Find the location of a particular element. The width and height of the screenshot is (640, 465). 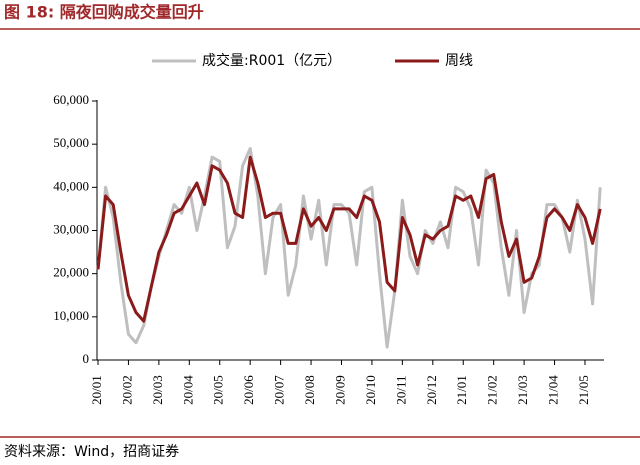

x-tick-label: 21/04 is located at coordinates (553, 390).